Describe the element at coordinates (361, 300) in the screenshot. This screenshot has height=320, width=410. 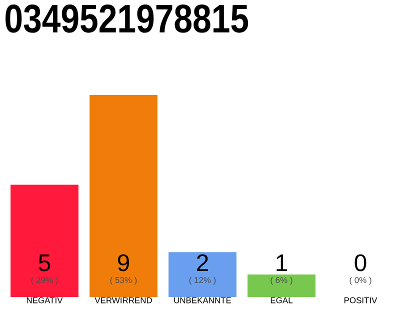
I see `x-tick-label: POSITIV` at that location.